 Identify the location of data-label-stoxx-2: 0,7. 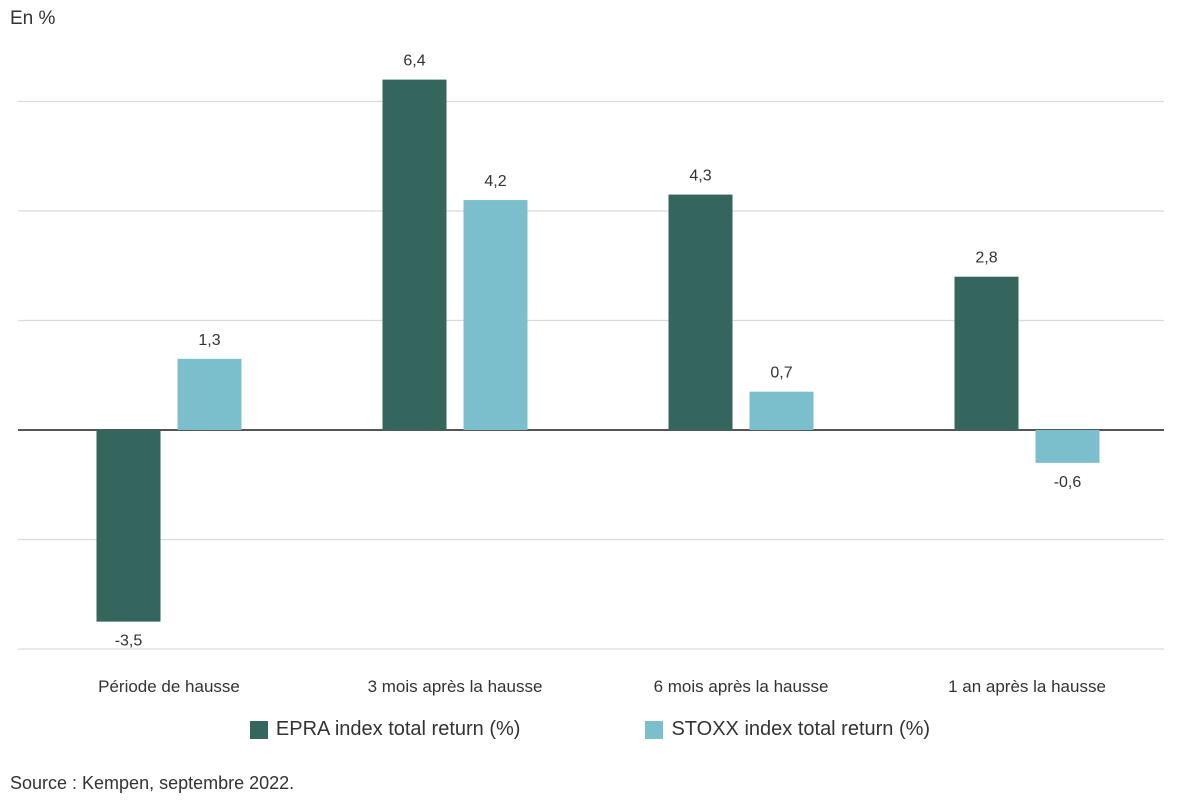
(781, 373).